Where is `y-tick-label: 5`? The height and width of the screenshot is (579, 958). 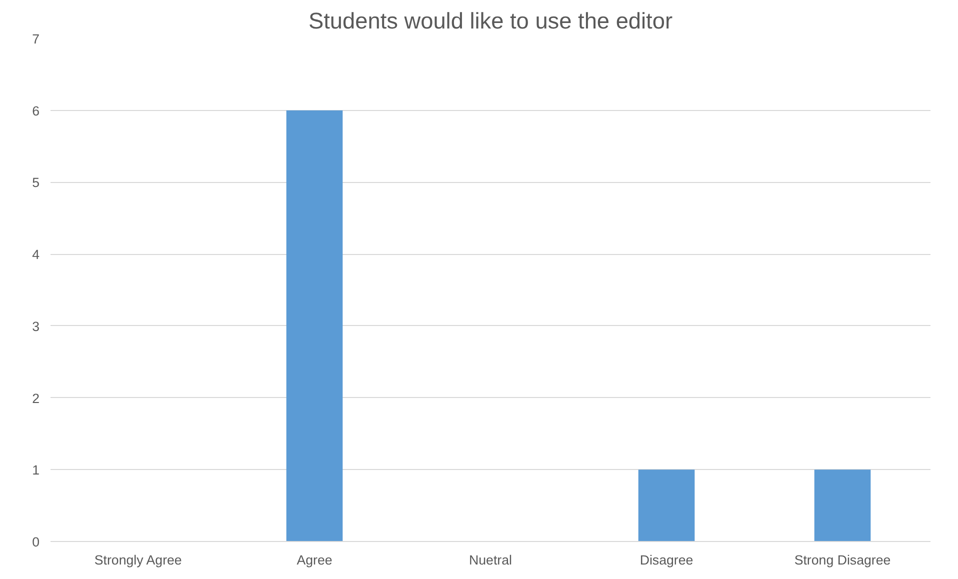
y-tick-label: 5 is located at coordinates (36, 182).